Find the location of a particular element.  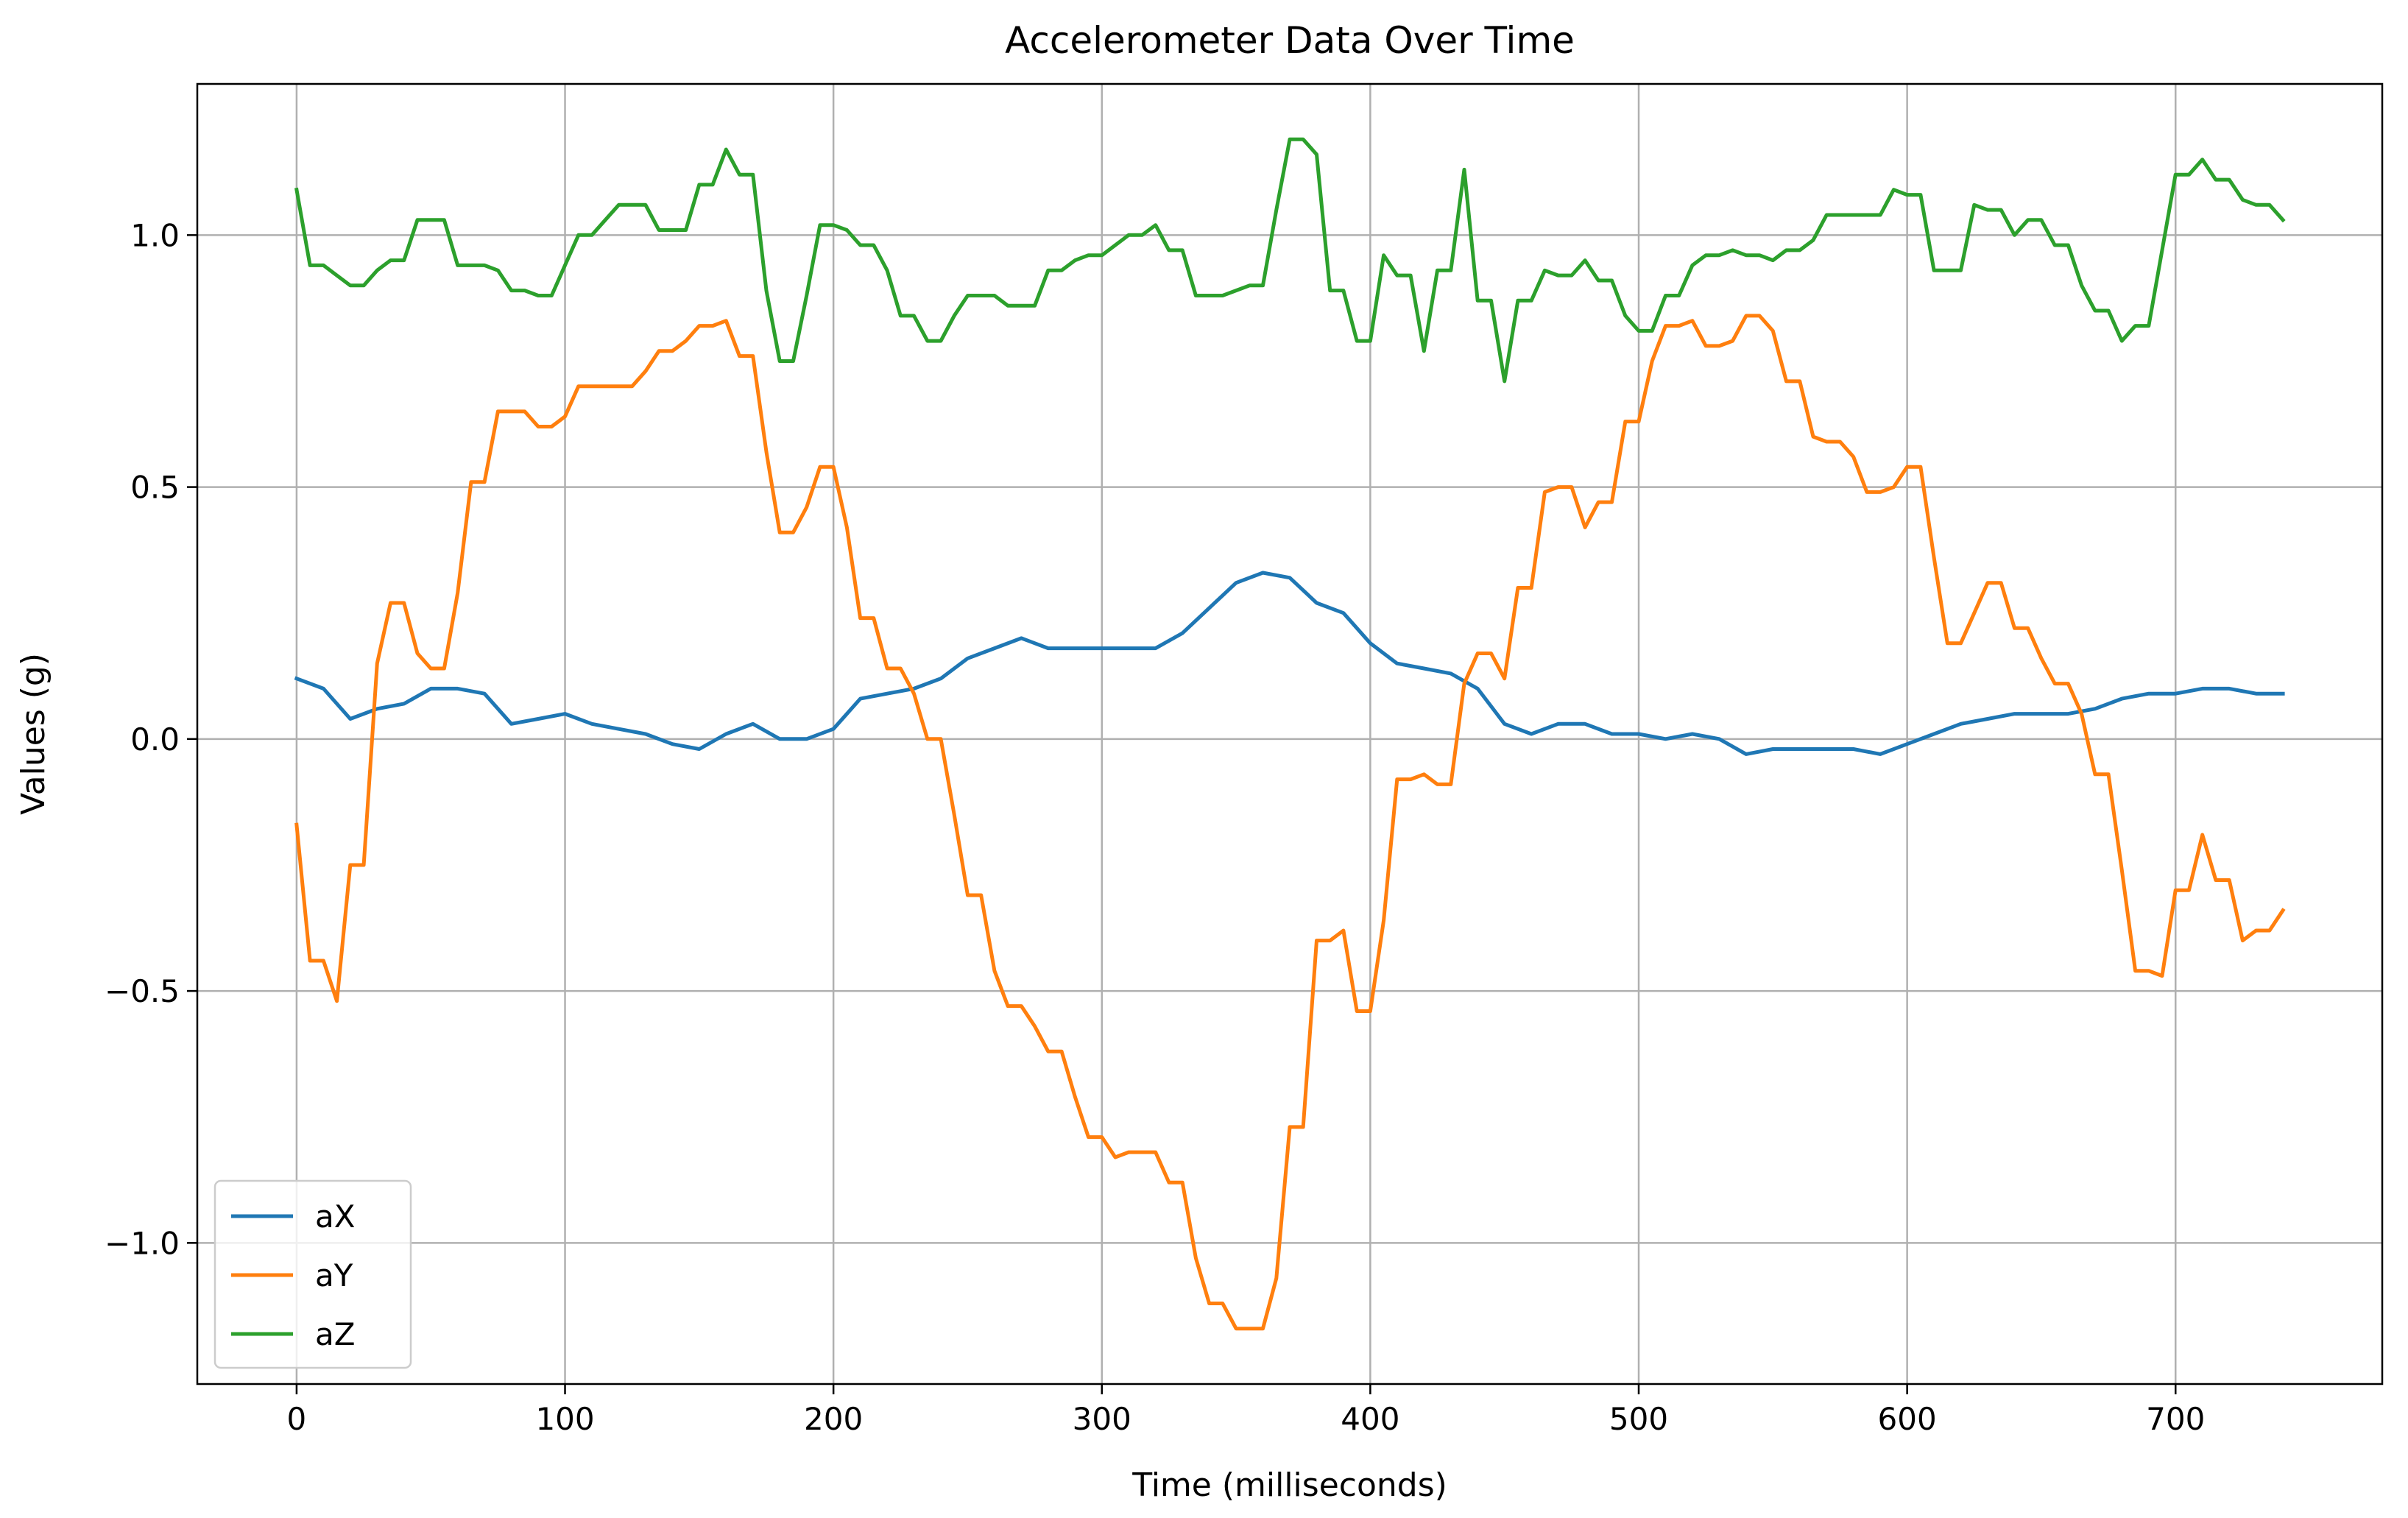

y-tick-label: −0.5 is located at coordinates (142, 991).